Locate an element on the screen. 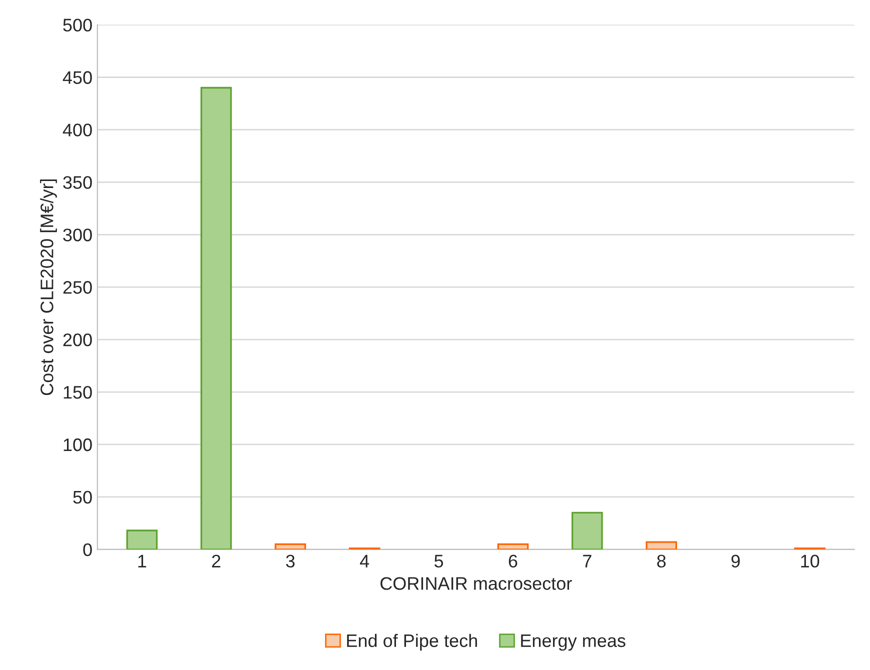 The height and width of the screenshot is (670, 870). x-tick-label: 10 is located at coordinates (810, 561).